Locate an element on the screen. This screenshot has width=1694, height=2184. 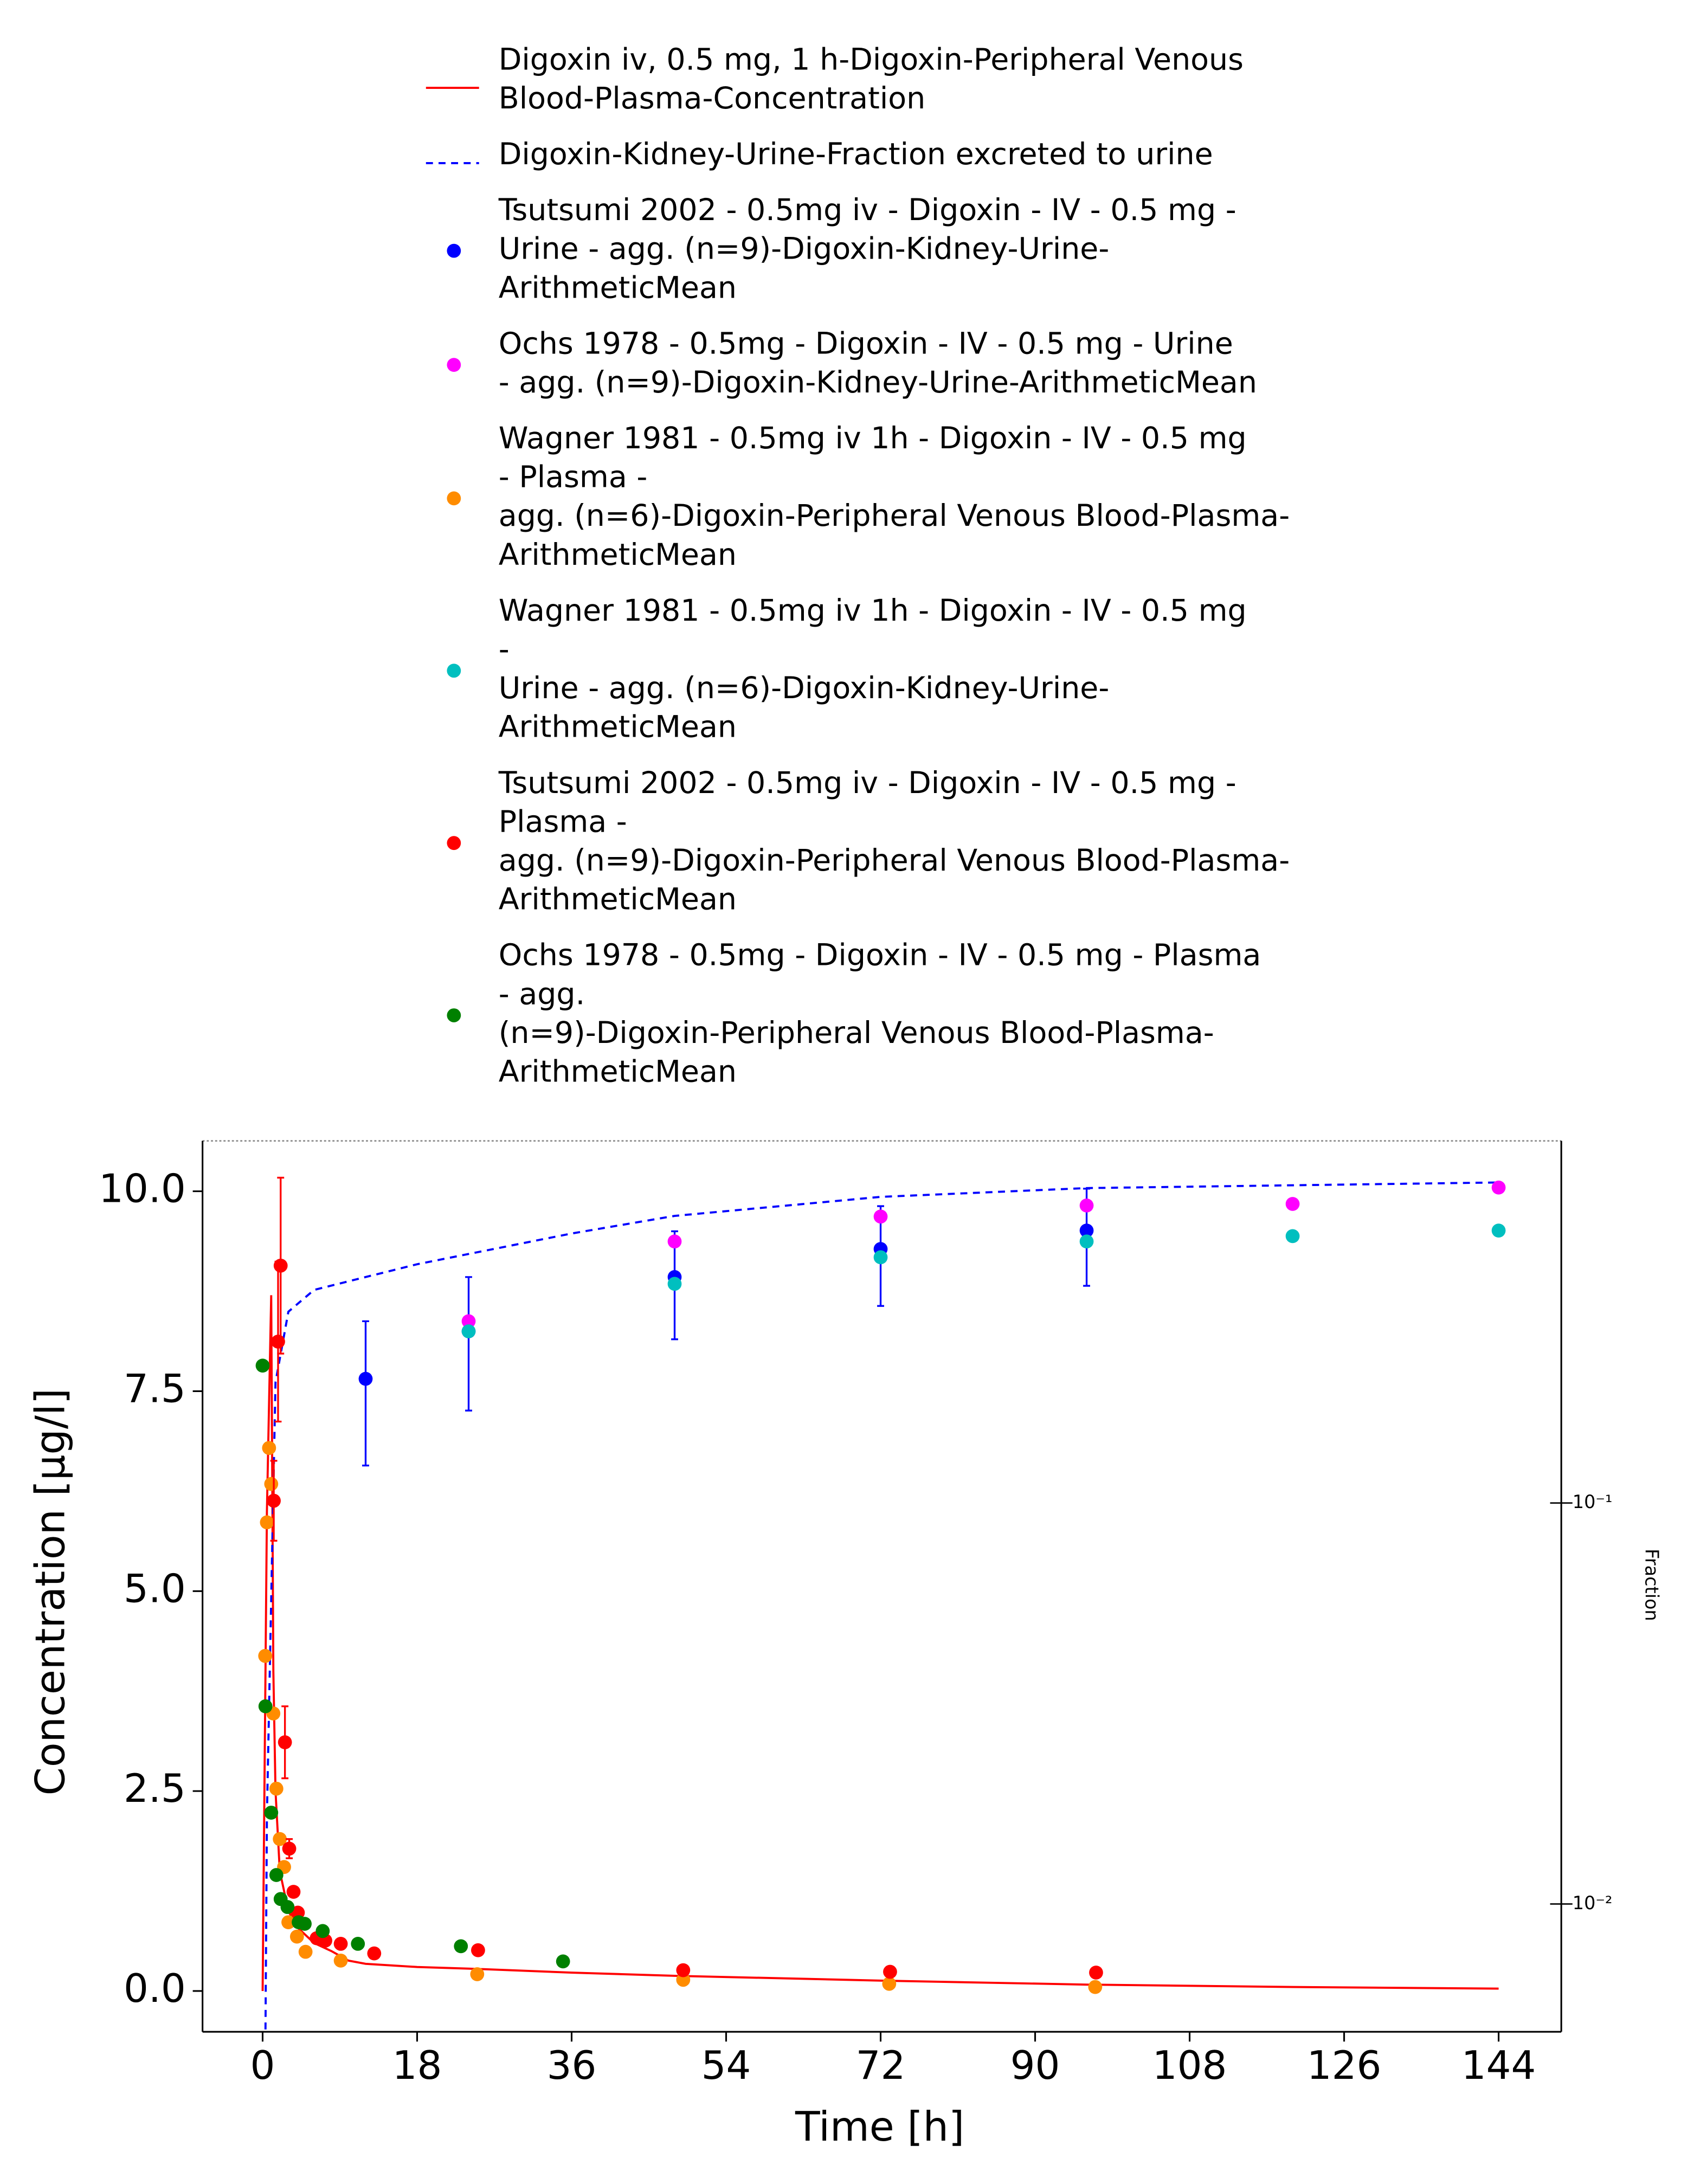
x-tick-label: 54 is located at coordinates (726, 2066).